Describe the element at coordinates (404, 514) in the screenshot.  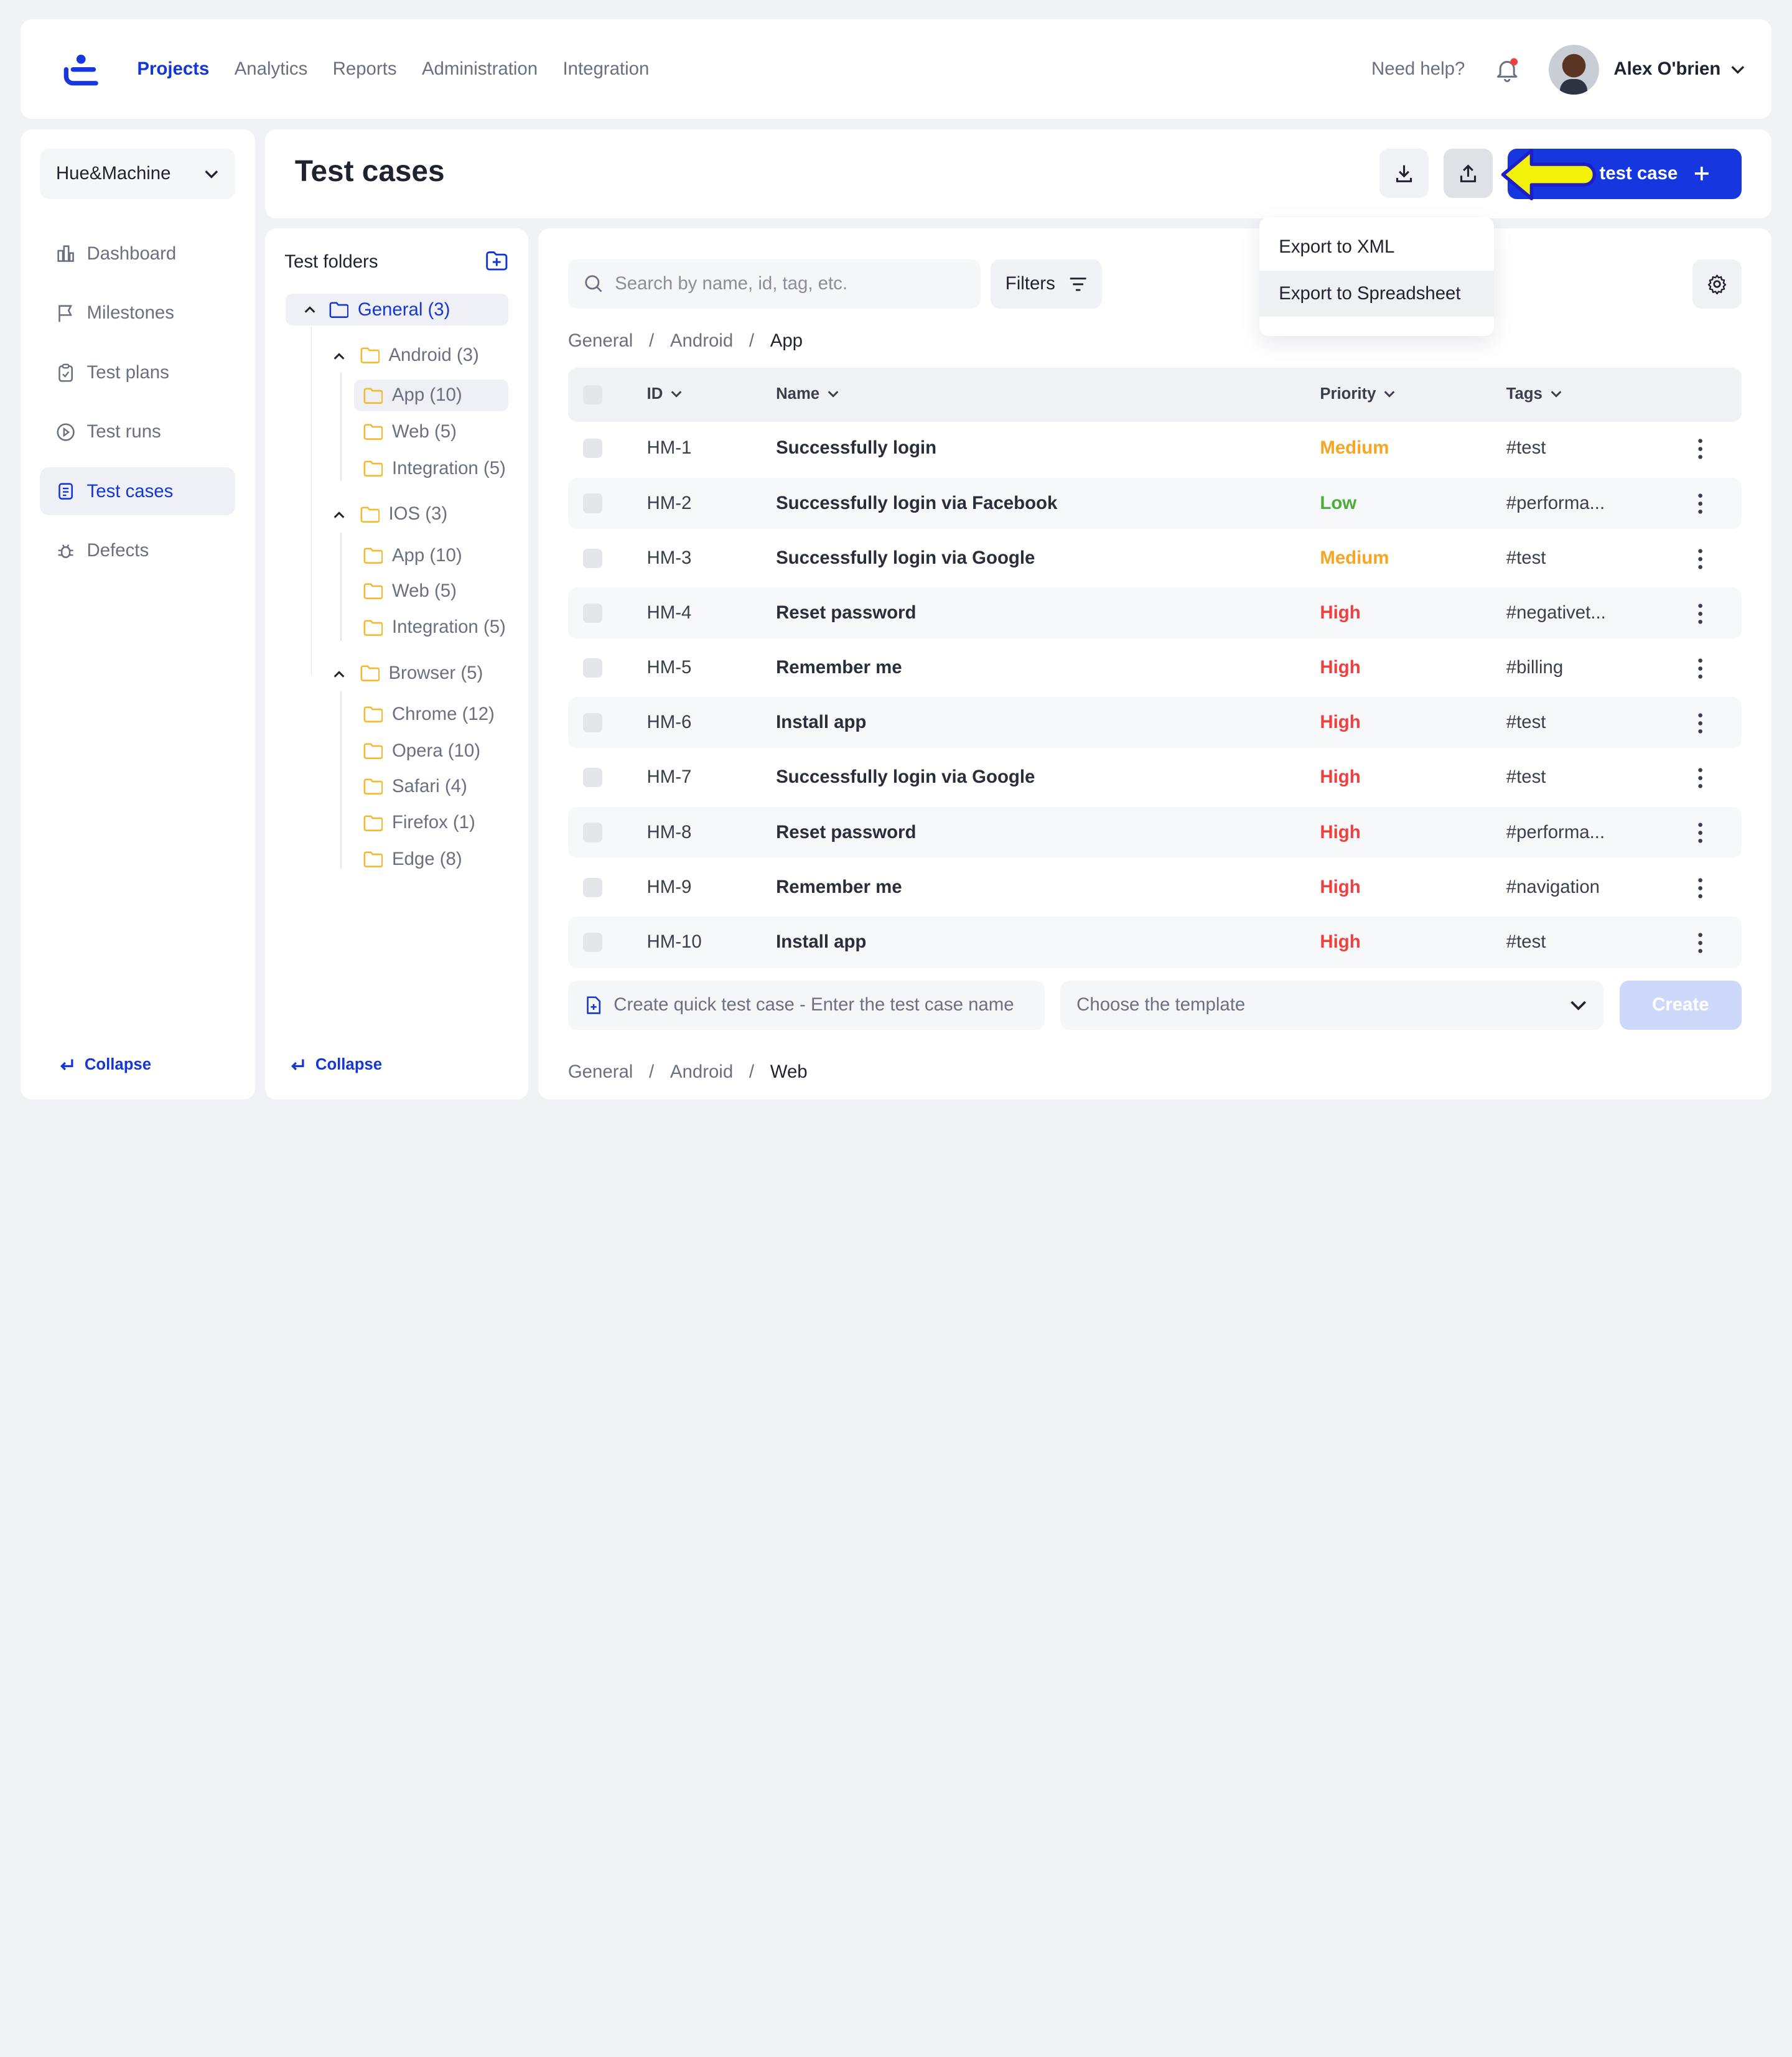
I see `folder-ios: IOS (3)` at that location.